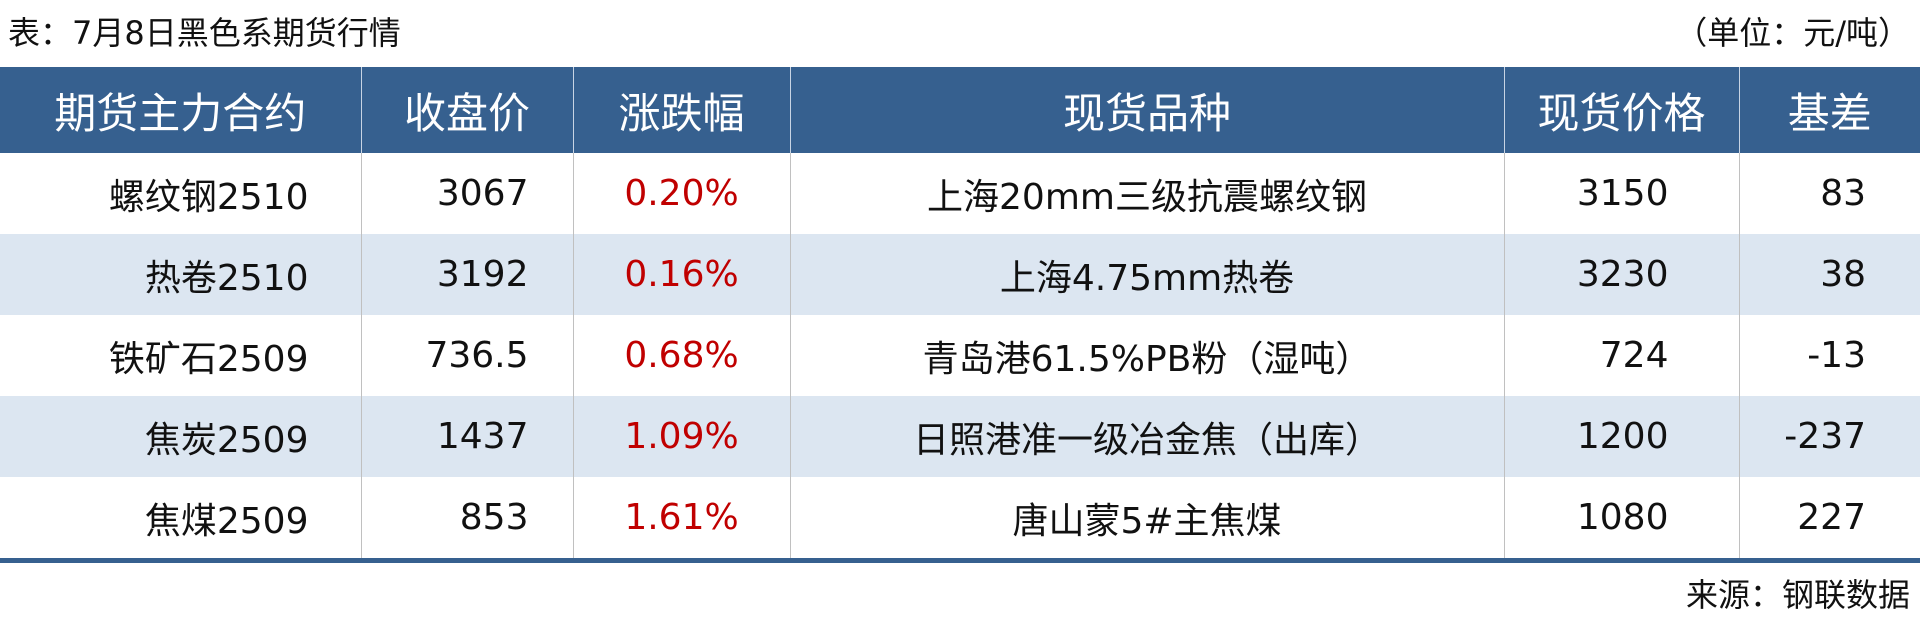 Image resolution: width=1920 pixels, height=620 pixels. Describe the element at coordinates (1797, 595) in the screenshot. I see `source-note: 来源：钢联数据` at that location.